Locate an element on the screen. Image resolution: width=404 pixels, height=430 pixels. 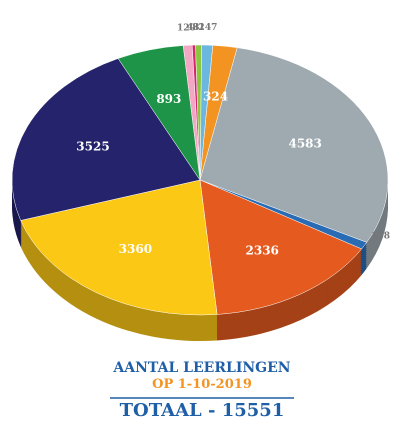
subtitle: AANTAL LEERLINGEN is located at coordinates (201, 368).